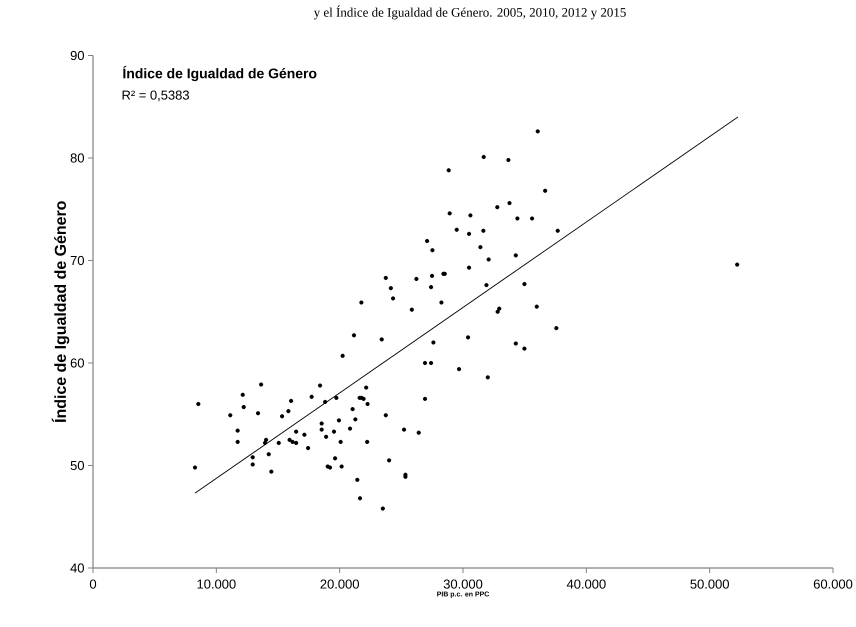 The image size is (856, 627). Describe the element at coordinates (93, 584) in the screenshot. I see `x-tick-label: 0` at that location.